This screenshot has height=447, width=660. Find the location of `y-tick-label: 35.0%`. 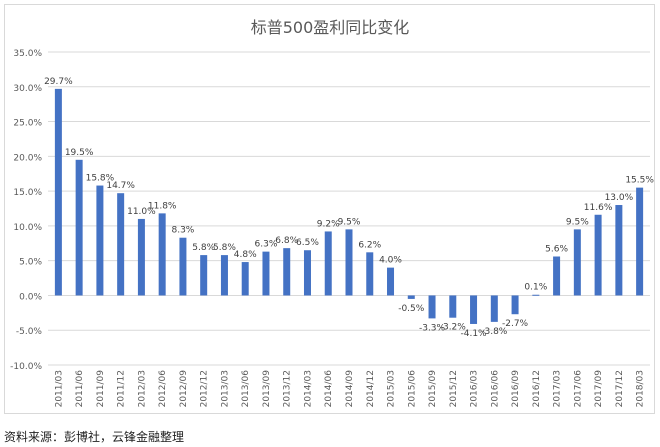

y-tick-label: 35.0% is located at coordinates (27, 54).